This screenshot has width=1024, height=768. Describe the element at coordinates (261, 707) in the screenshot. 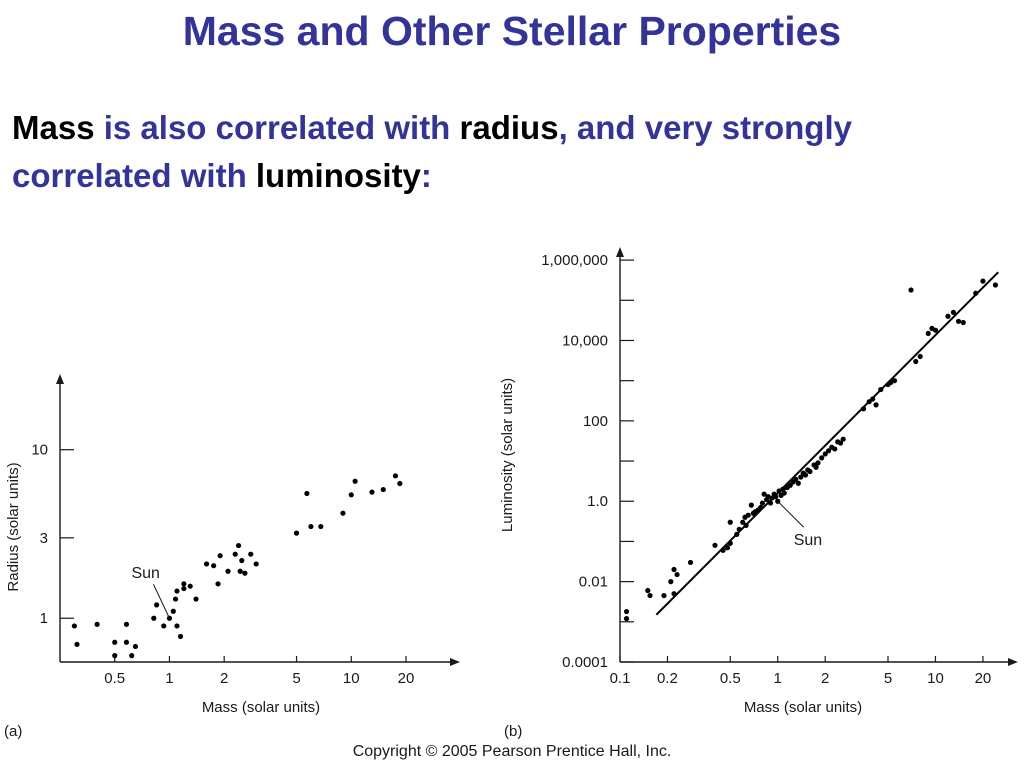

I see `x-axis-label: Mass (solar units)` at that location.